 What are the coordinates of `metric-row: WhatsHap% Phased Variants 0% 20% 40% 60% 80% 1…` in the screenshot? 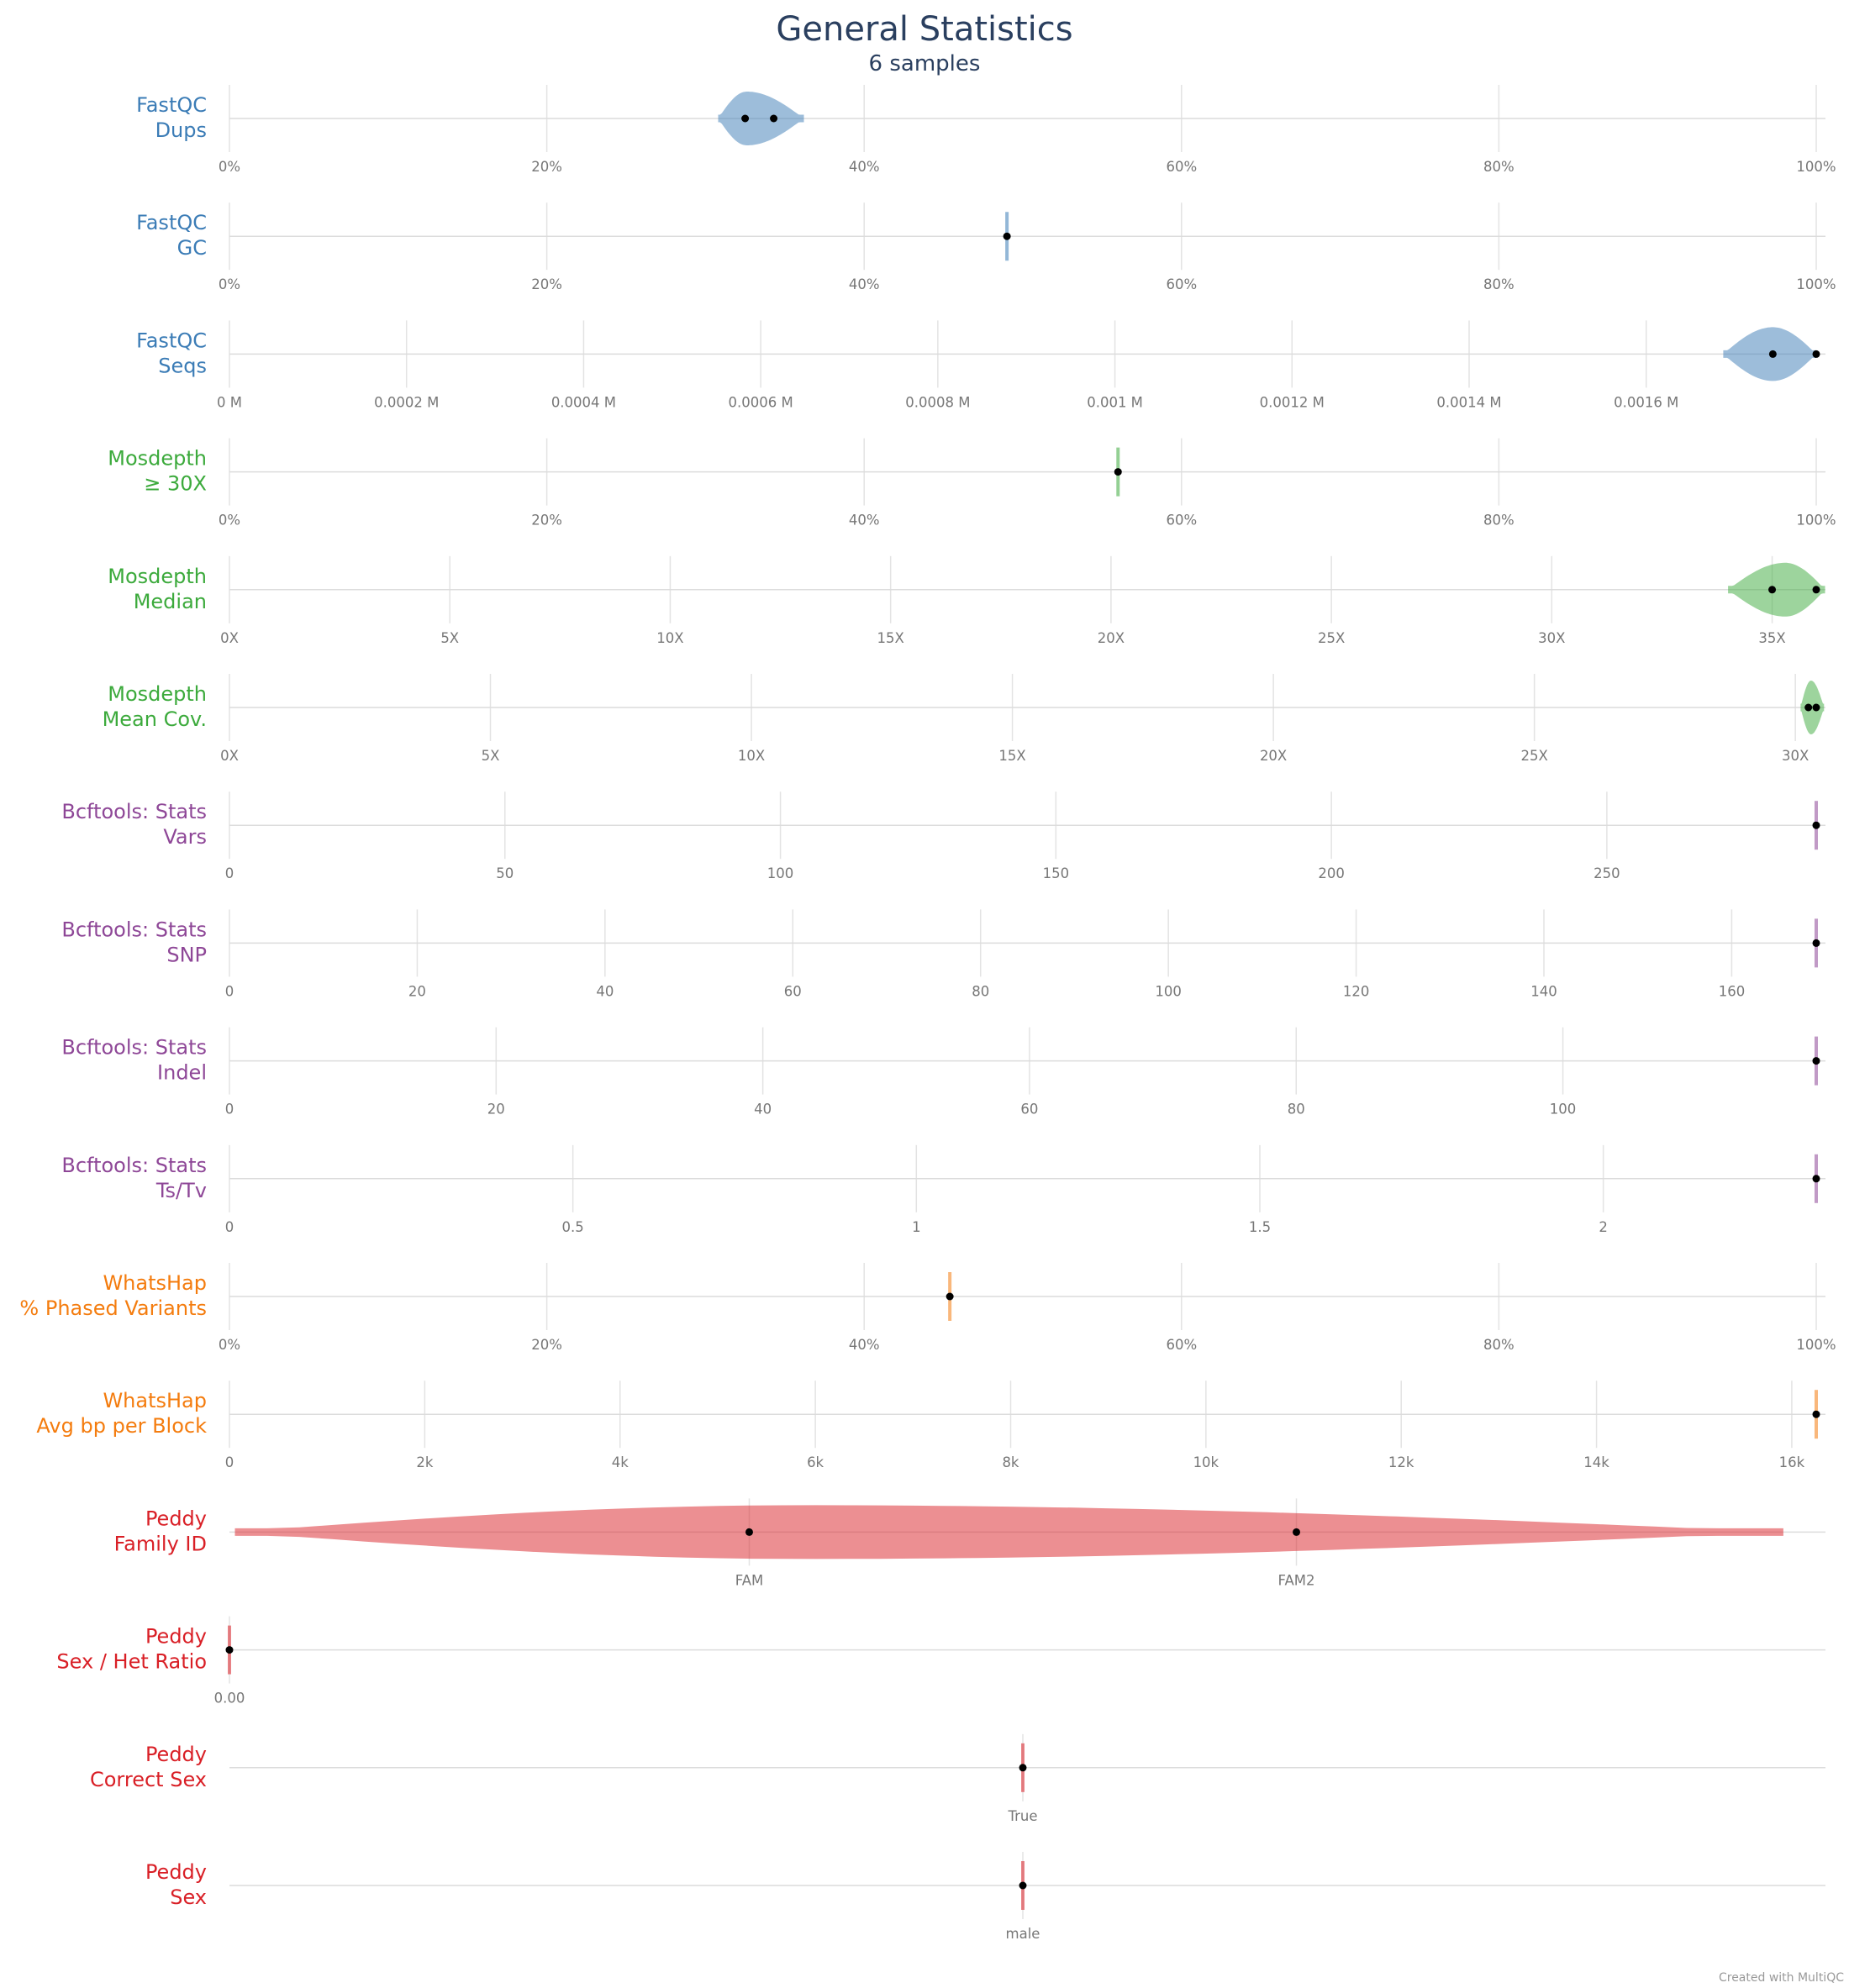 It's located at (927, 1308).